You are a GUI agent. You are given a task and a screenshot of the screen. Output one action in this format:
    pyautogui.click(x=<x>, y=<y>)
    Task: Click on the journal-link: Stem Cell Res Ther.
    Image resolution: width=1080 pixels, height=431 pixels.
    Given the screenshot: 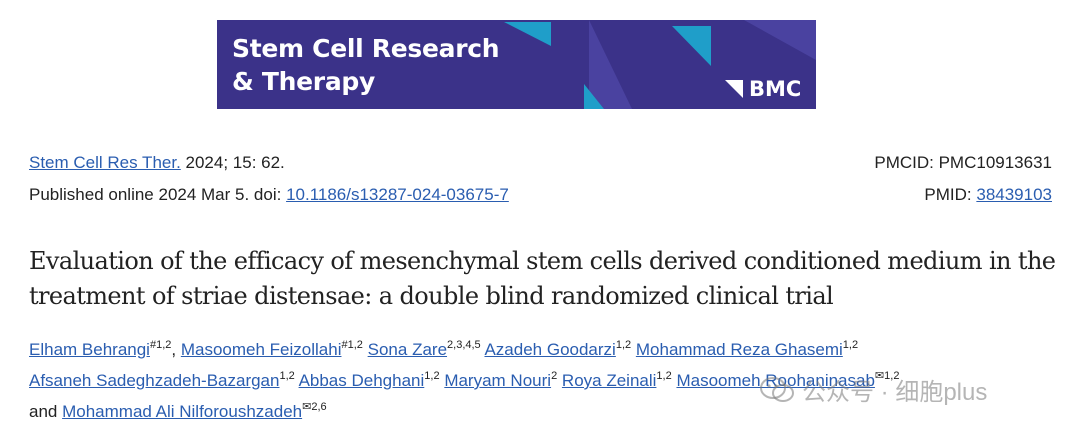 What is the action you would take?
    pyautogui.click(x=105, y=162)
    